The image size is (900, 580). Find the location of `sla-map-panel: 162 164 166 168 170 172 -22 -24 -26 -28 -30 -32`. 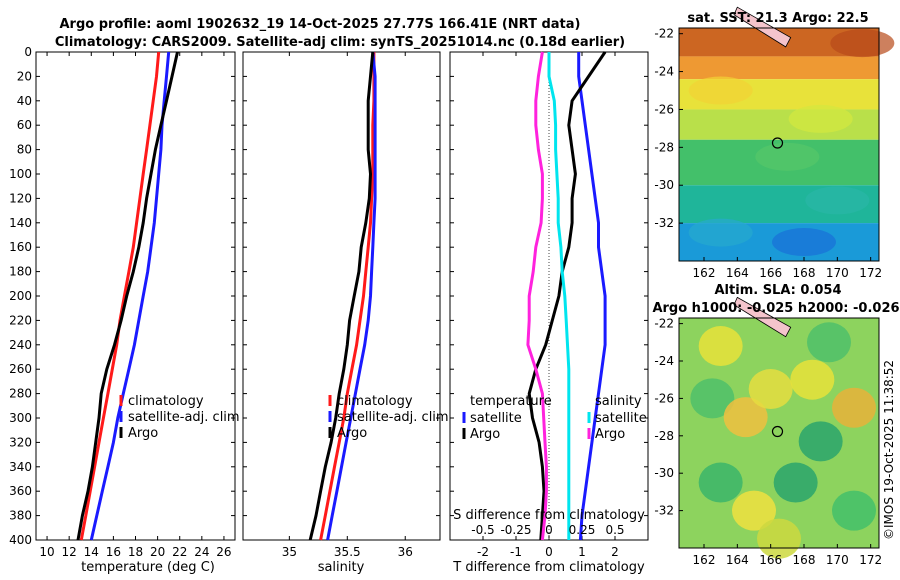

sla-map-panel: 162 164 166 168 170 172 -22 -24 -26 -28 -30 -32 is located at coordinates (768, 431).